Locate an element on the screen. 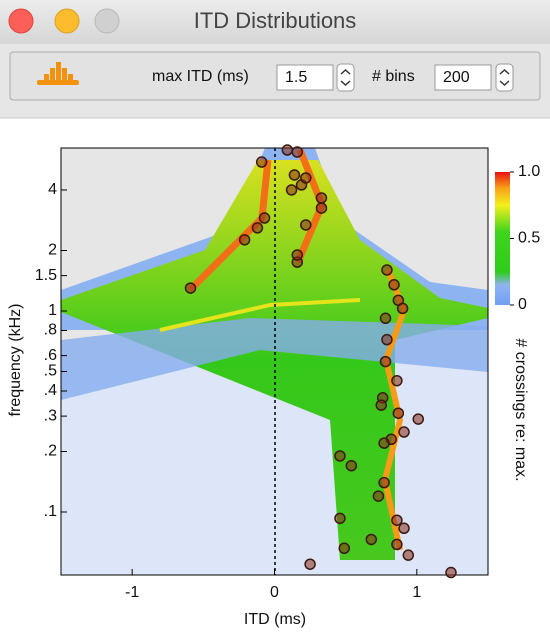 This screenshot has width=550, height=636. bins-input is located at coordinates (463, 77).